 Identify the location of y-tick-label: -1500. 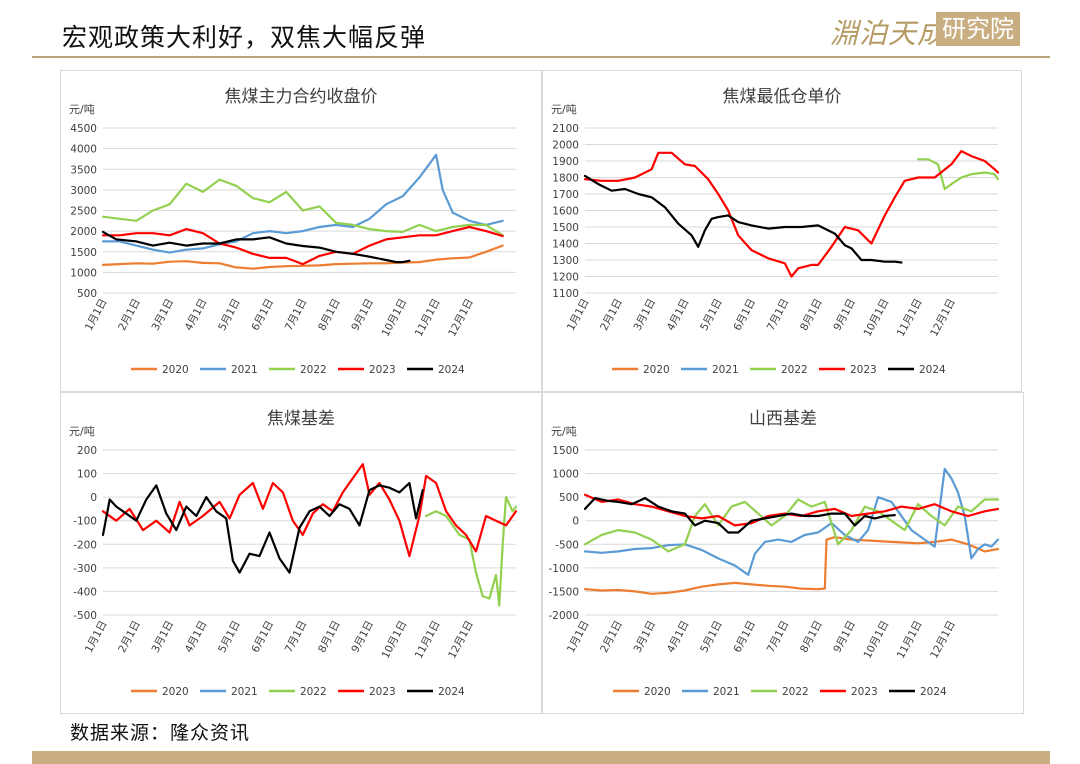
(563, 592).